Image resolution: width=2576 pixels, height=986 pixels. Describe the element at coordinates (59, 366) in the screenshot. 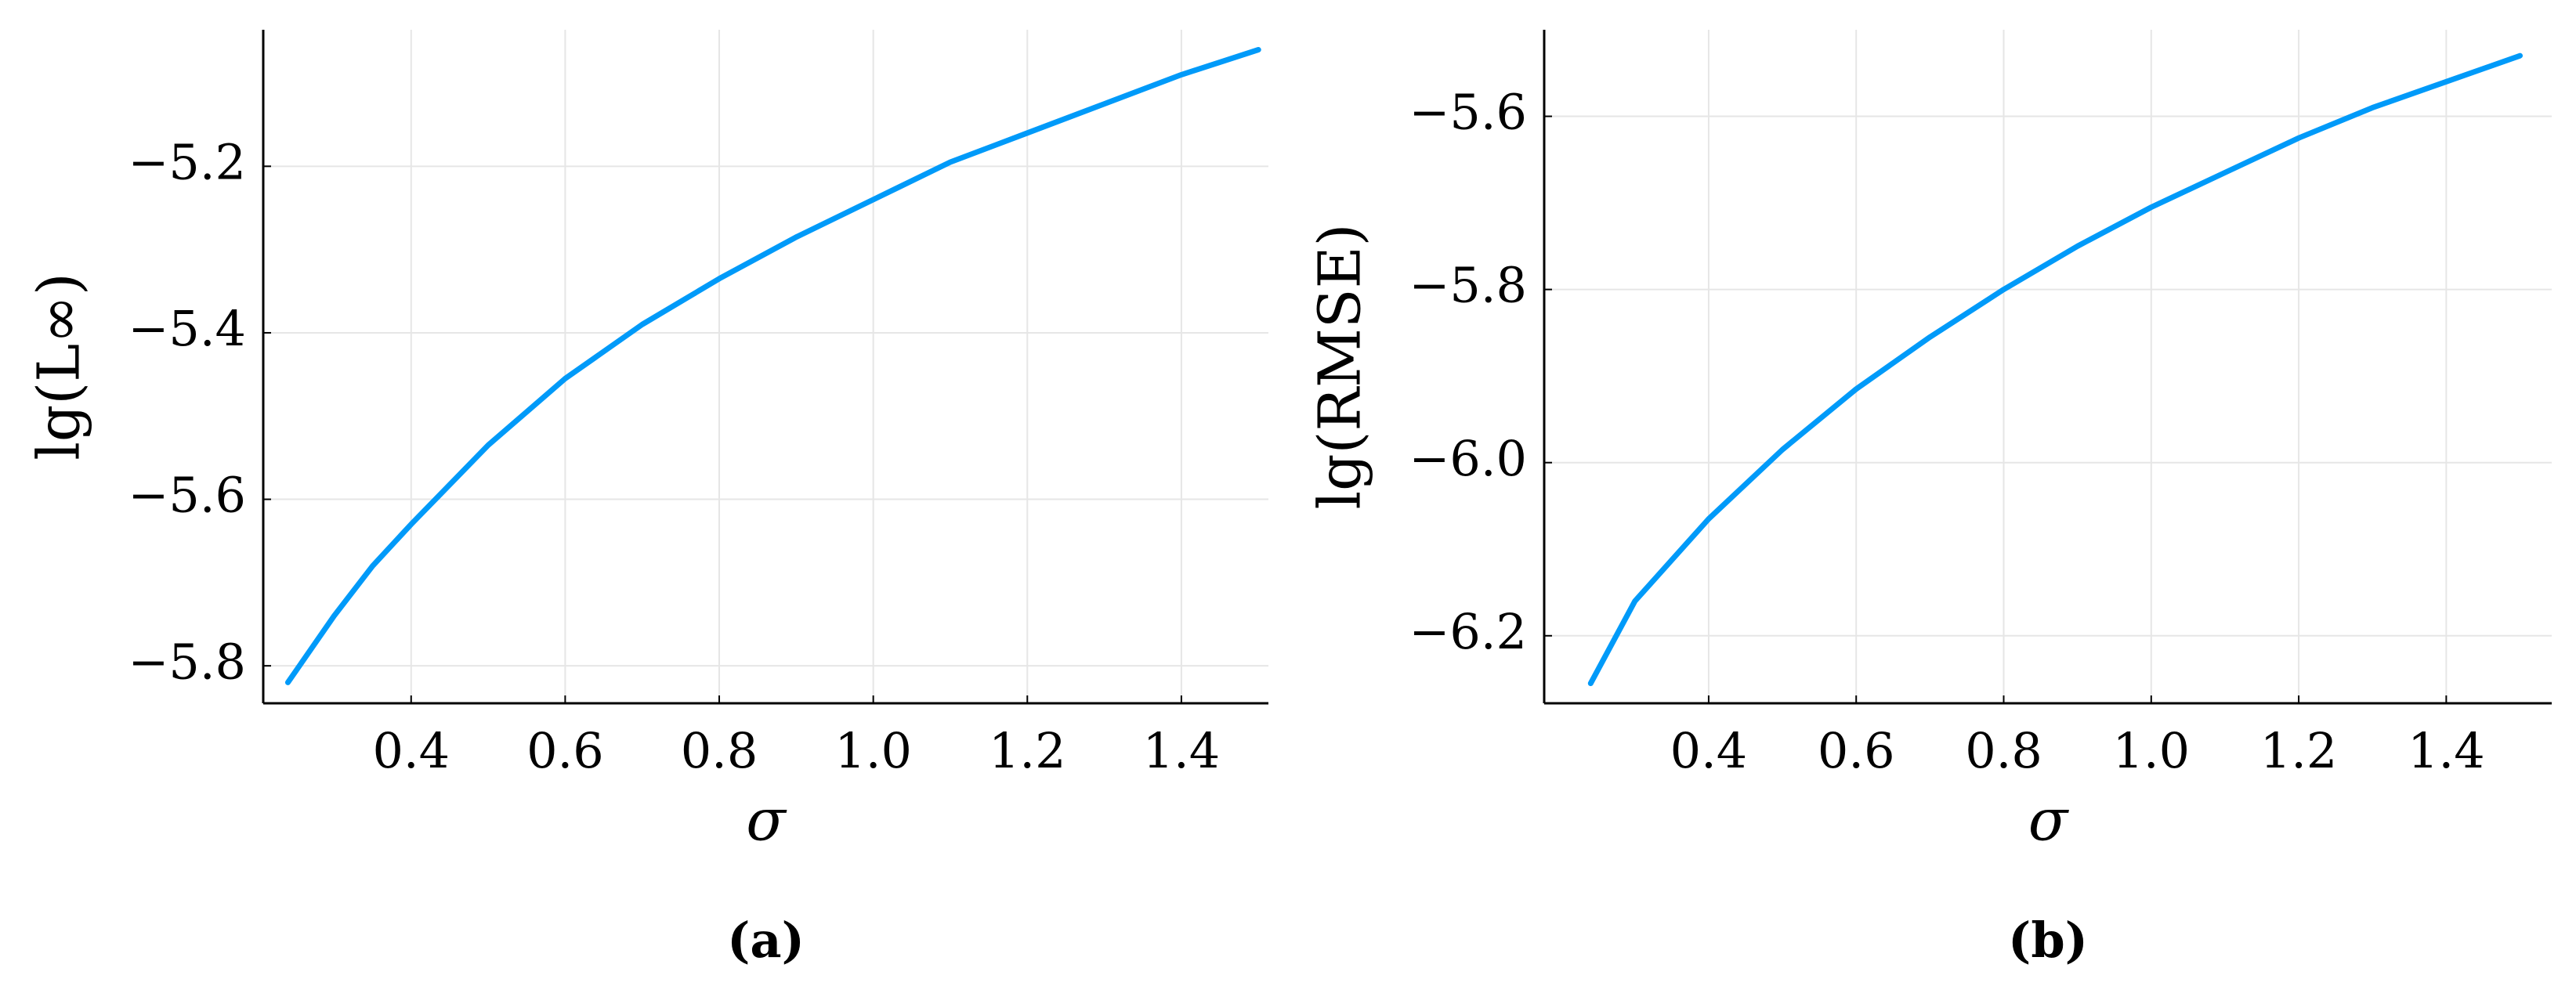

I see `y-axis-label: lg(L∞)` at that location.